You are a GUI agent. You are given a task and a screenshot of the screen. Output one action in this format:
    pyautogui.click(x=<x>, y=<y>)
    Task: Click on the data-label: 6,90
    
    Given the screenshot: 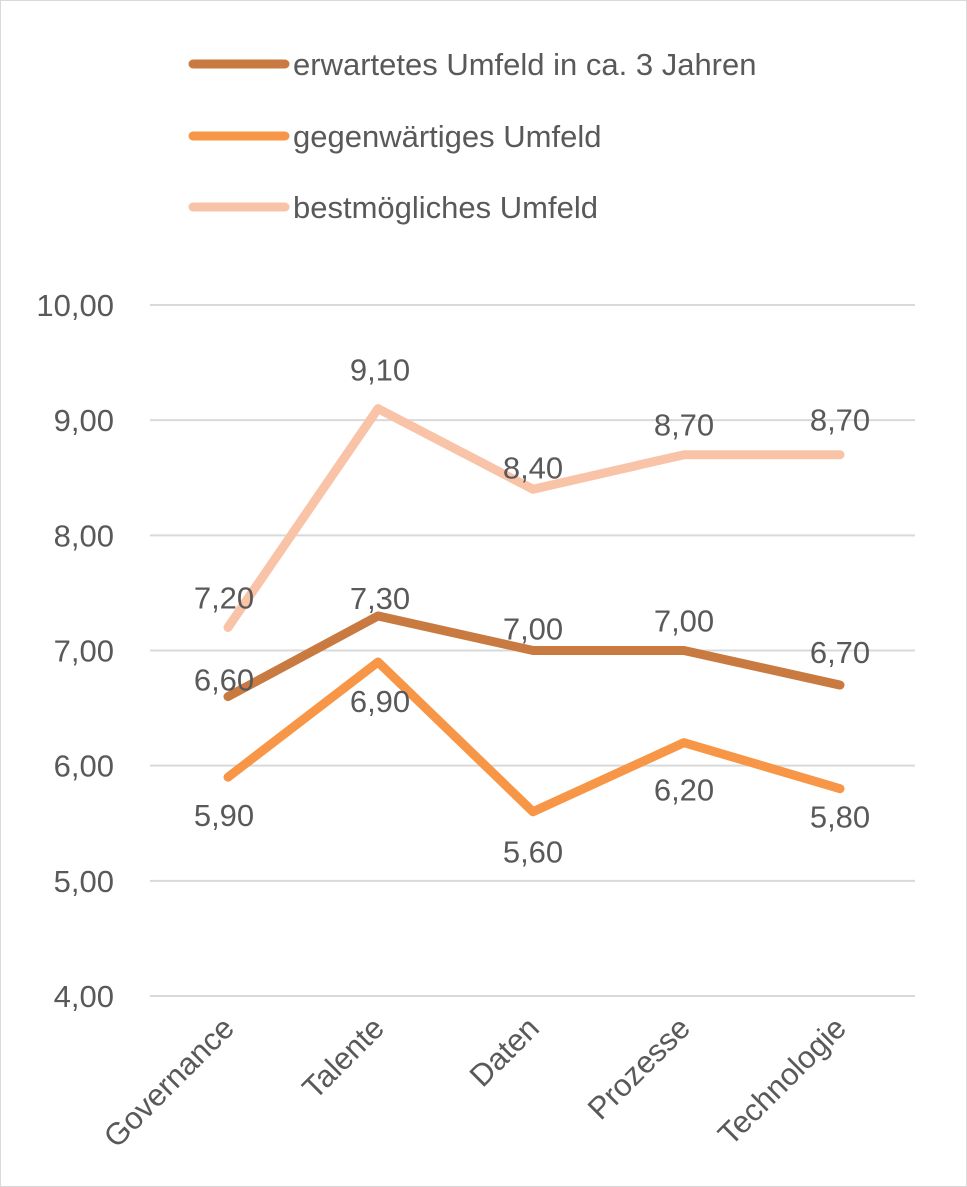 What is the action you would take?
    pyautogui.click(x=380, y=701)
    